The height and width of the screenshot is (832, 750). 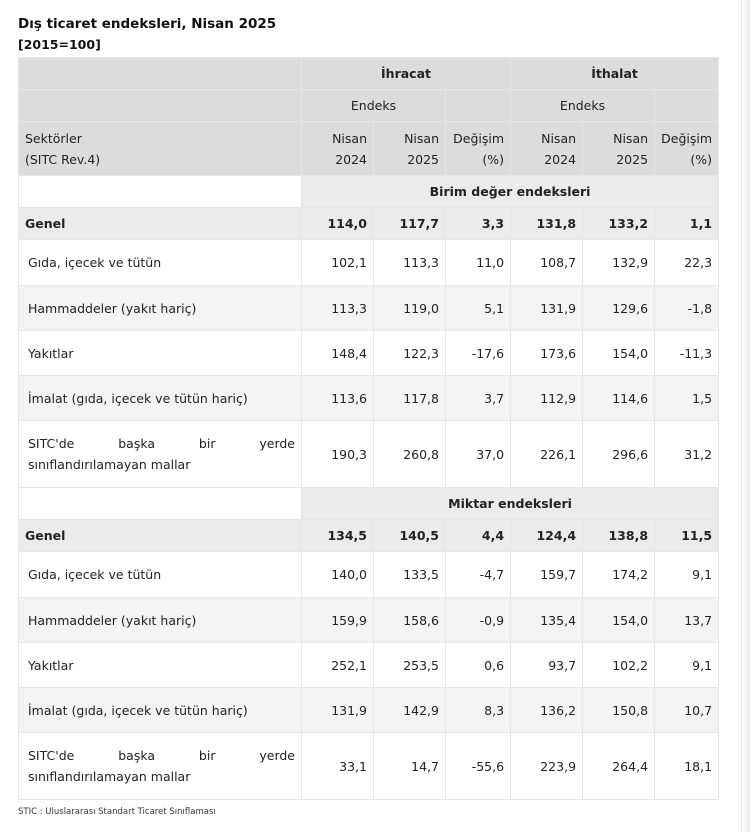 What do you see at coordinates (160, 353) in the screenshot?
I see `row-label: Yakıtlar` at bounding box center [160, 353].